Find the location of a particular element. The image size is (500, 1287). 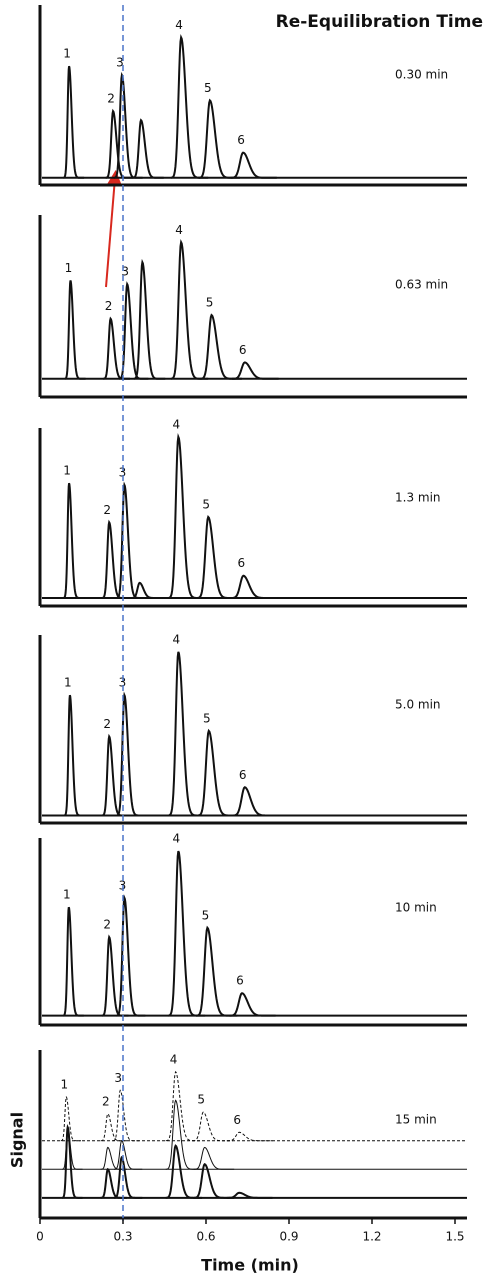

x-tick-label: 0 is located at coordinates (40, 1237).